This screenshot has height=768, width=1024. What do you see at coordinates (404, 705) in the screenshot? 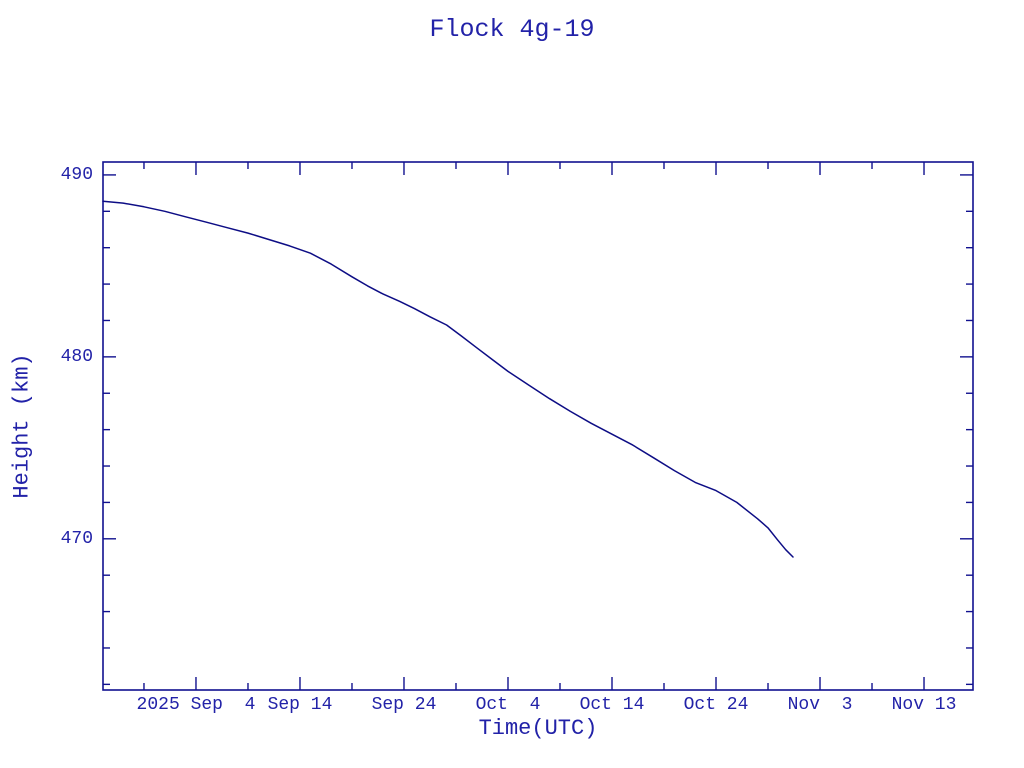
I see `x-tick-label: Sep 24` at bounding box center [404, 705].